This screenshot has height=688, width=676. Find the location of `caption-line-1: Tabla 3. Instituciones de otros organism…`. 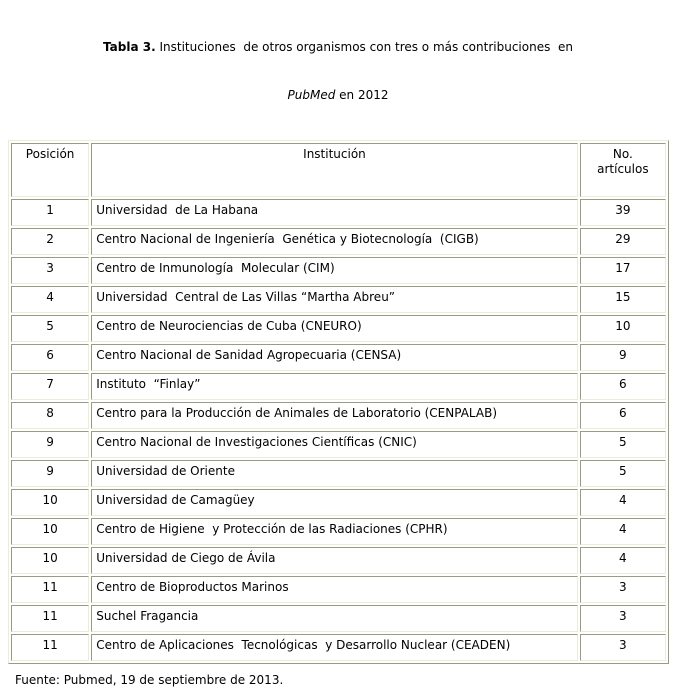

caption-line-1: Tabla 3. Instituciones de otros organism… is located at coordinates (338, 47).